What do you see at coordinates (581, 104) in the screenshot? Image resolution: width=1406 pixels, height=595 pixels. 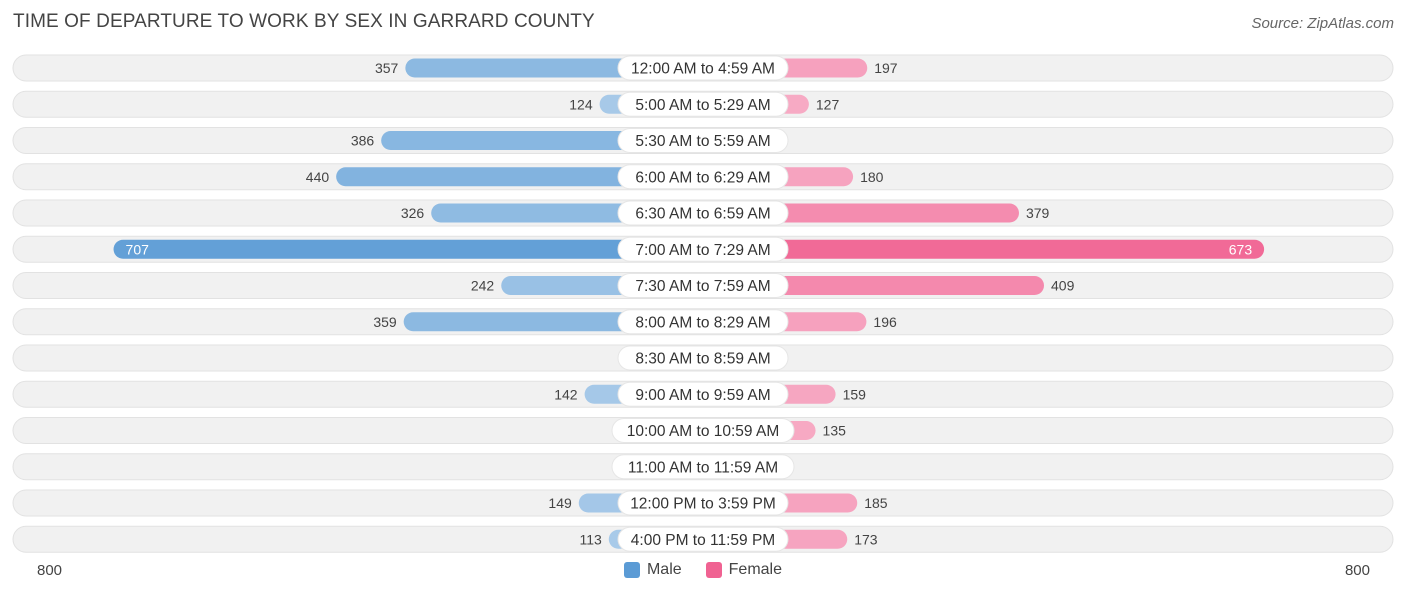 I see `male-value-label: 124` at bounding box center [581, 104].